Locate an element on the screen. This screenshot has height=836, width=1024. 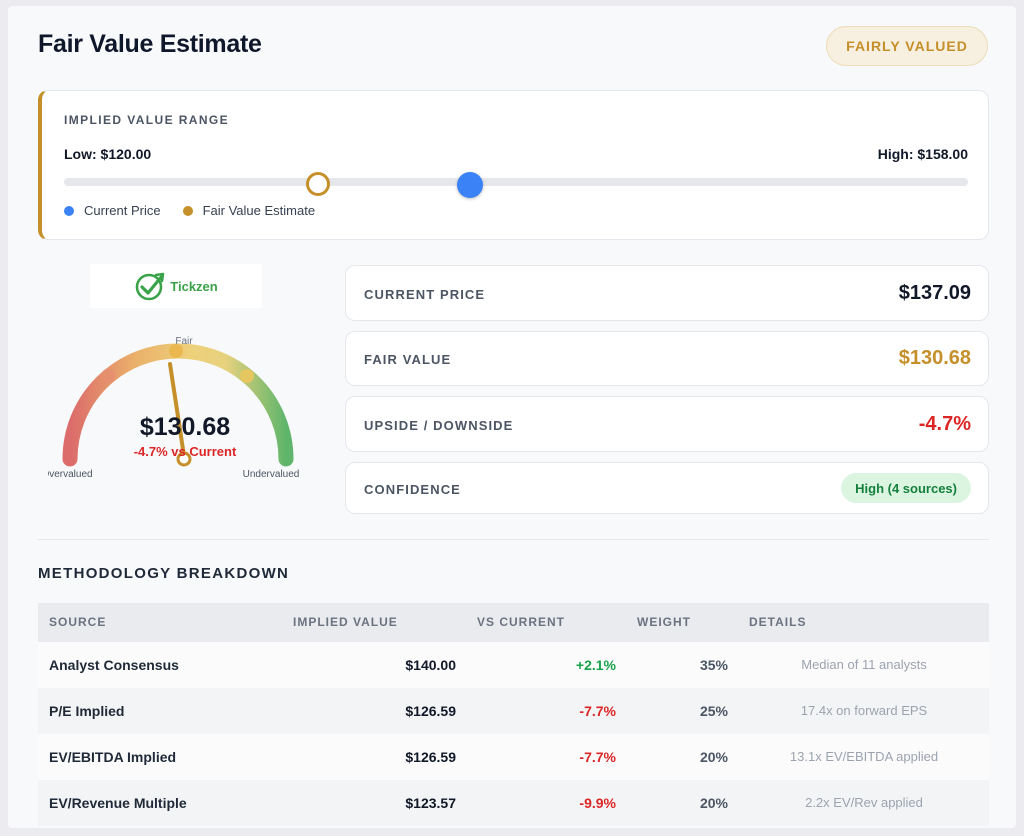
gauge-label-overvalued: Overvalued is located at coordinates (70, 474).